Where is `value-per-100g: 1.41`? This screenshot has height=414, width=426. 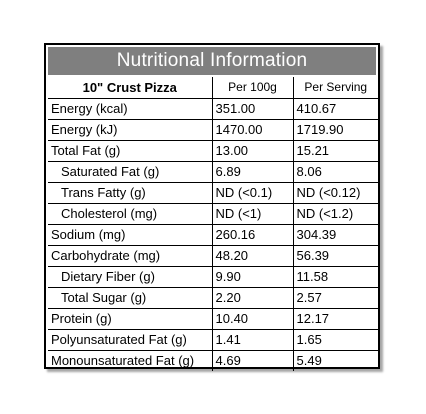 value-per-100g: 1.41 is located at coordinates (252, 339).